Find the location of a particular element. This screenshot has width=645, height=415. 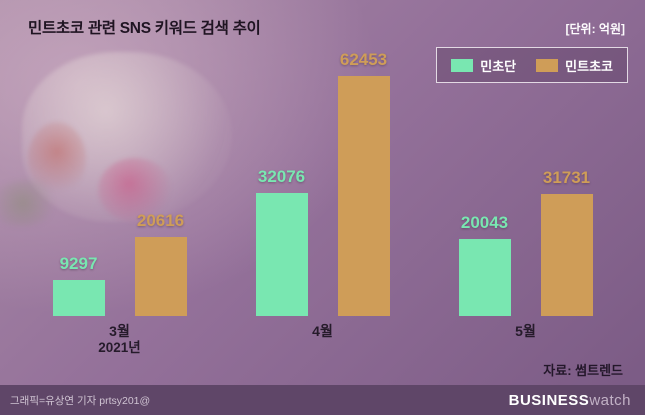

chart-group: 20043 31731 5월 is located at coordinates (525, 262).